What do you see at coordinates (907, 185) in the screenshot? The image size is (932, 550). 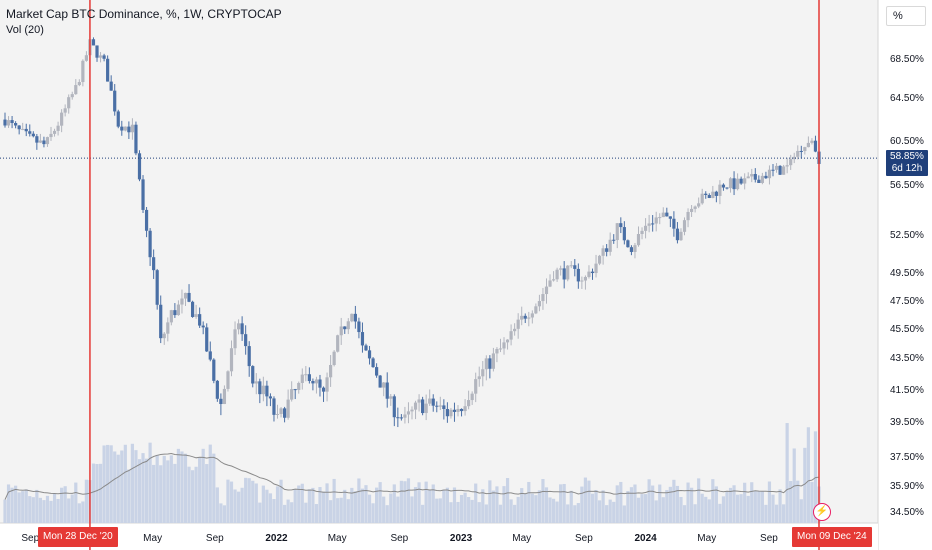 I see `y-tick-label: 56.50%` at bounding box center [907, 185].